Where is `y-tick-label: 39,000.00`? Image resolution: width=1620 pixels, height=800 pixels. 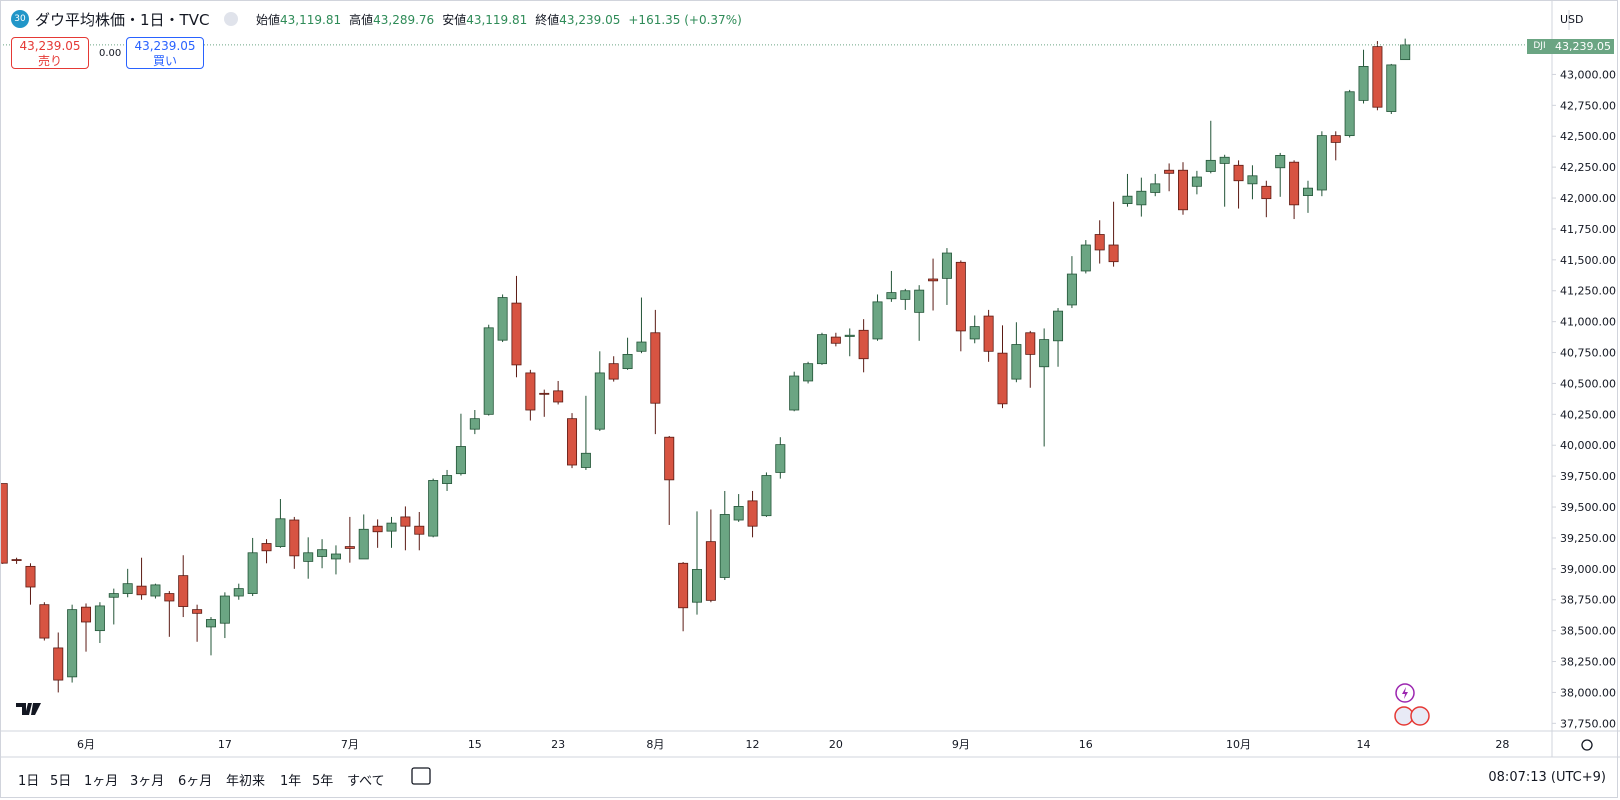 y-tick-label: 39,000.00 is located at coordinates (1588, 569).